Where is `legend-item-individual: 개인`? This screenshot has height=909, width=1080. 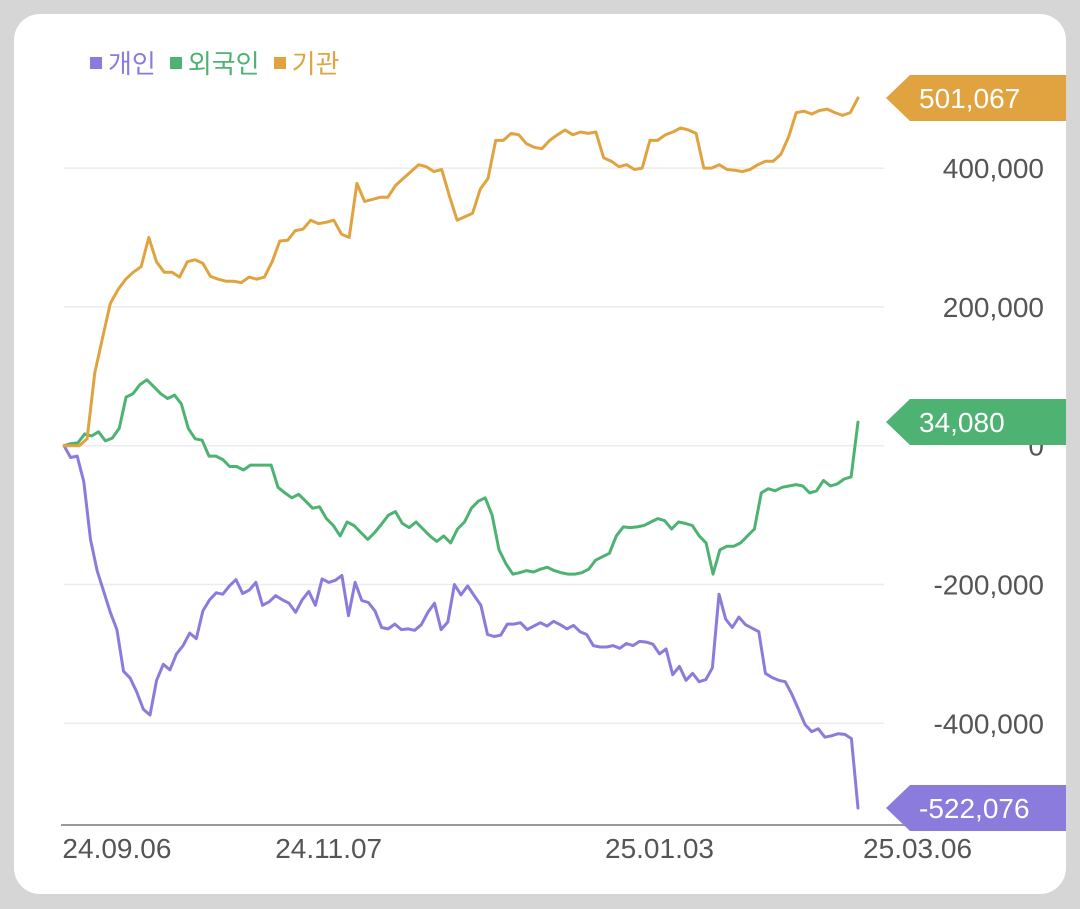 legend-item-individual: 개인 is located at coordinates (123, 62).